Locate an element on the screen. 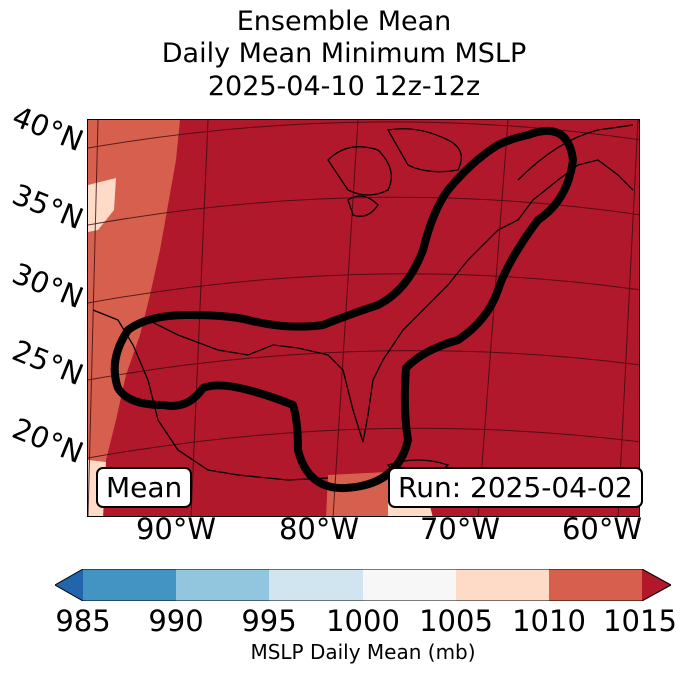 The image size is (688, 674). mean-label: Mean is located at coordinates (144, 487).